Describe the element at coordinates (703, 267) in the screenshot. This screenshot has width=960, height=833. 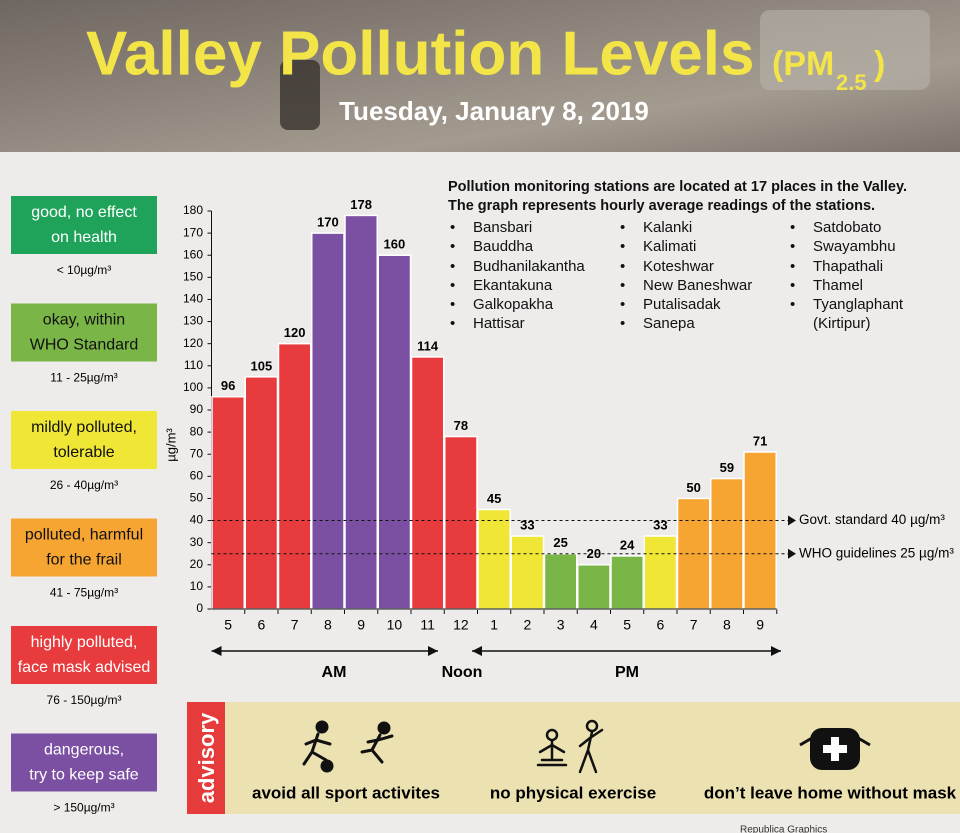
I see `station: Koteshwar` at that location.